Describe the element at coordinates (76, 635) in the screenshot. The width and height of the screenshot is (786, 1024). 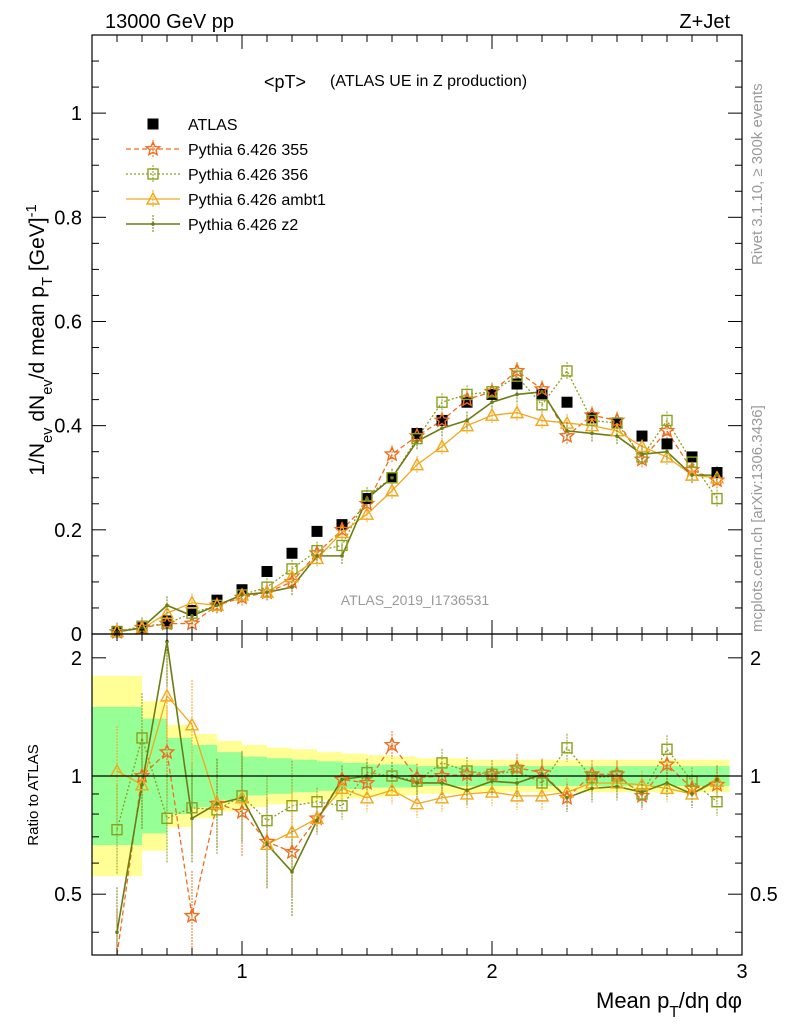
I see `y-tick-label: 0` at that location.